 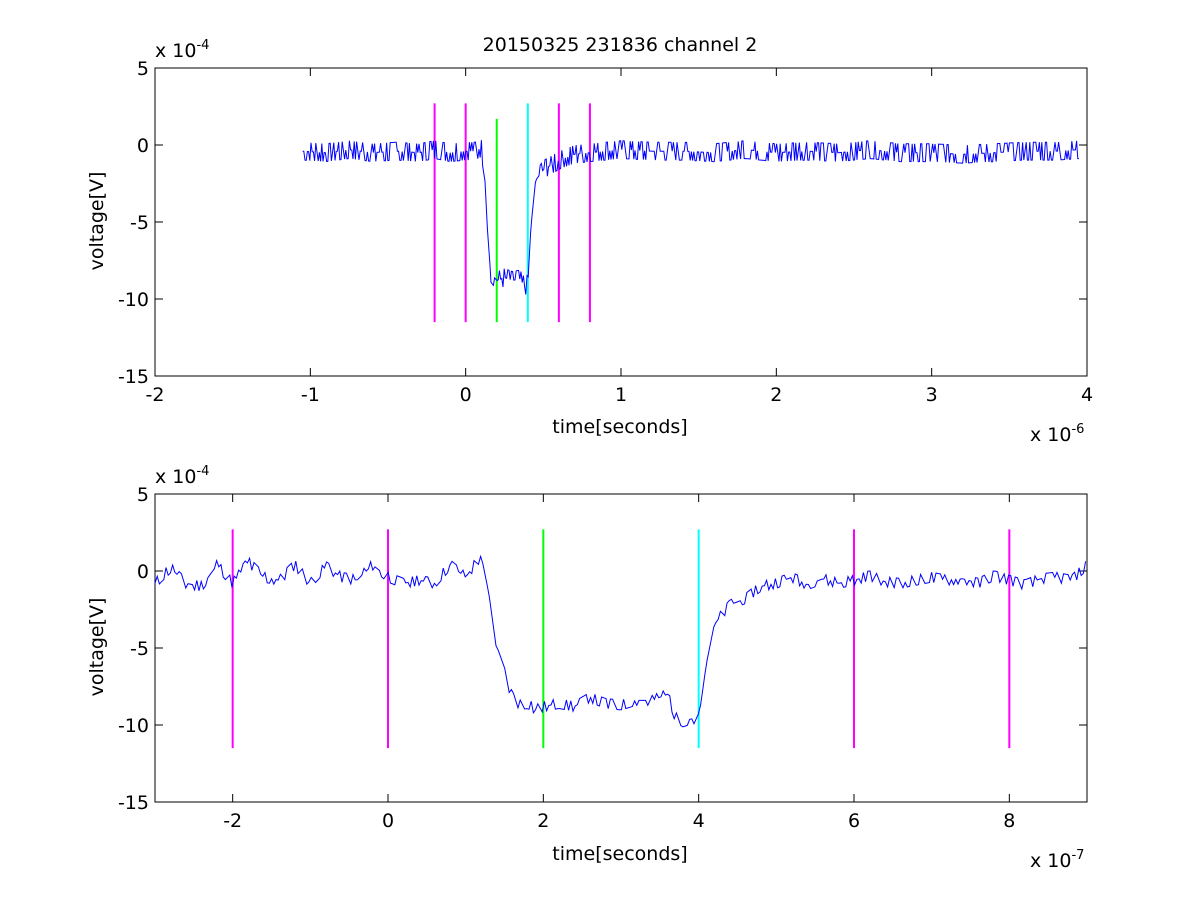 I want to click on top-y-axis-label: voltage[V], so click(x=97, y=221).